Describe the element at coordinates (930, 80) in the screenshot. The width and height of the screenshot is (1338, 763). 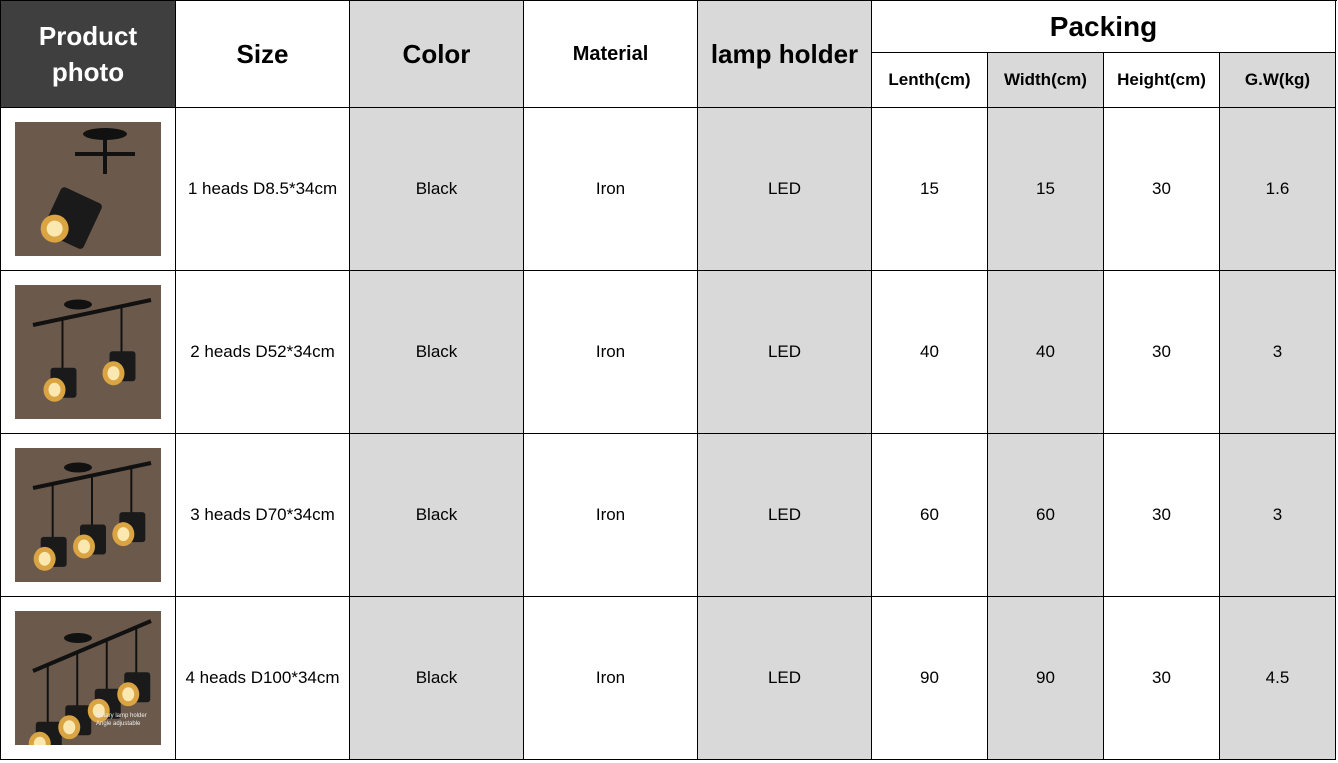
I see `header-length: Lenth(cm)` at that location.